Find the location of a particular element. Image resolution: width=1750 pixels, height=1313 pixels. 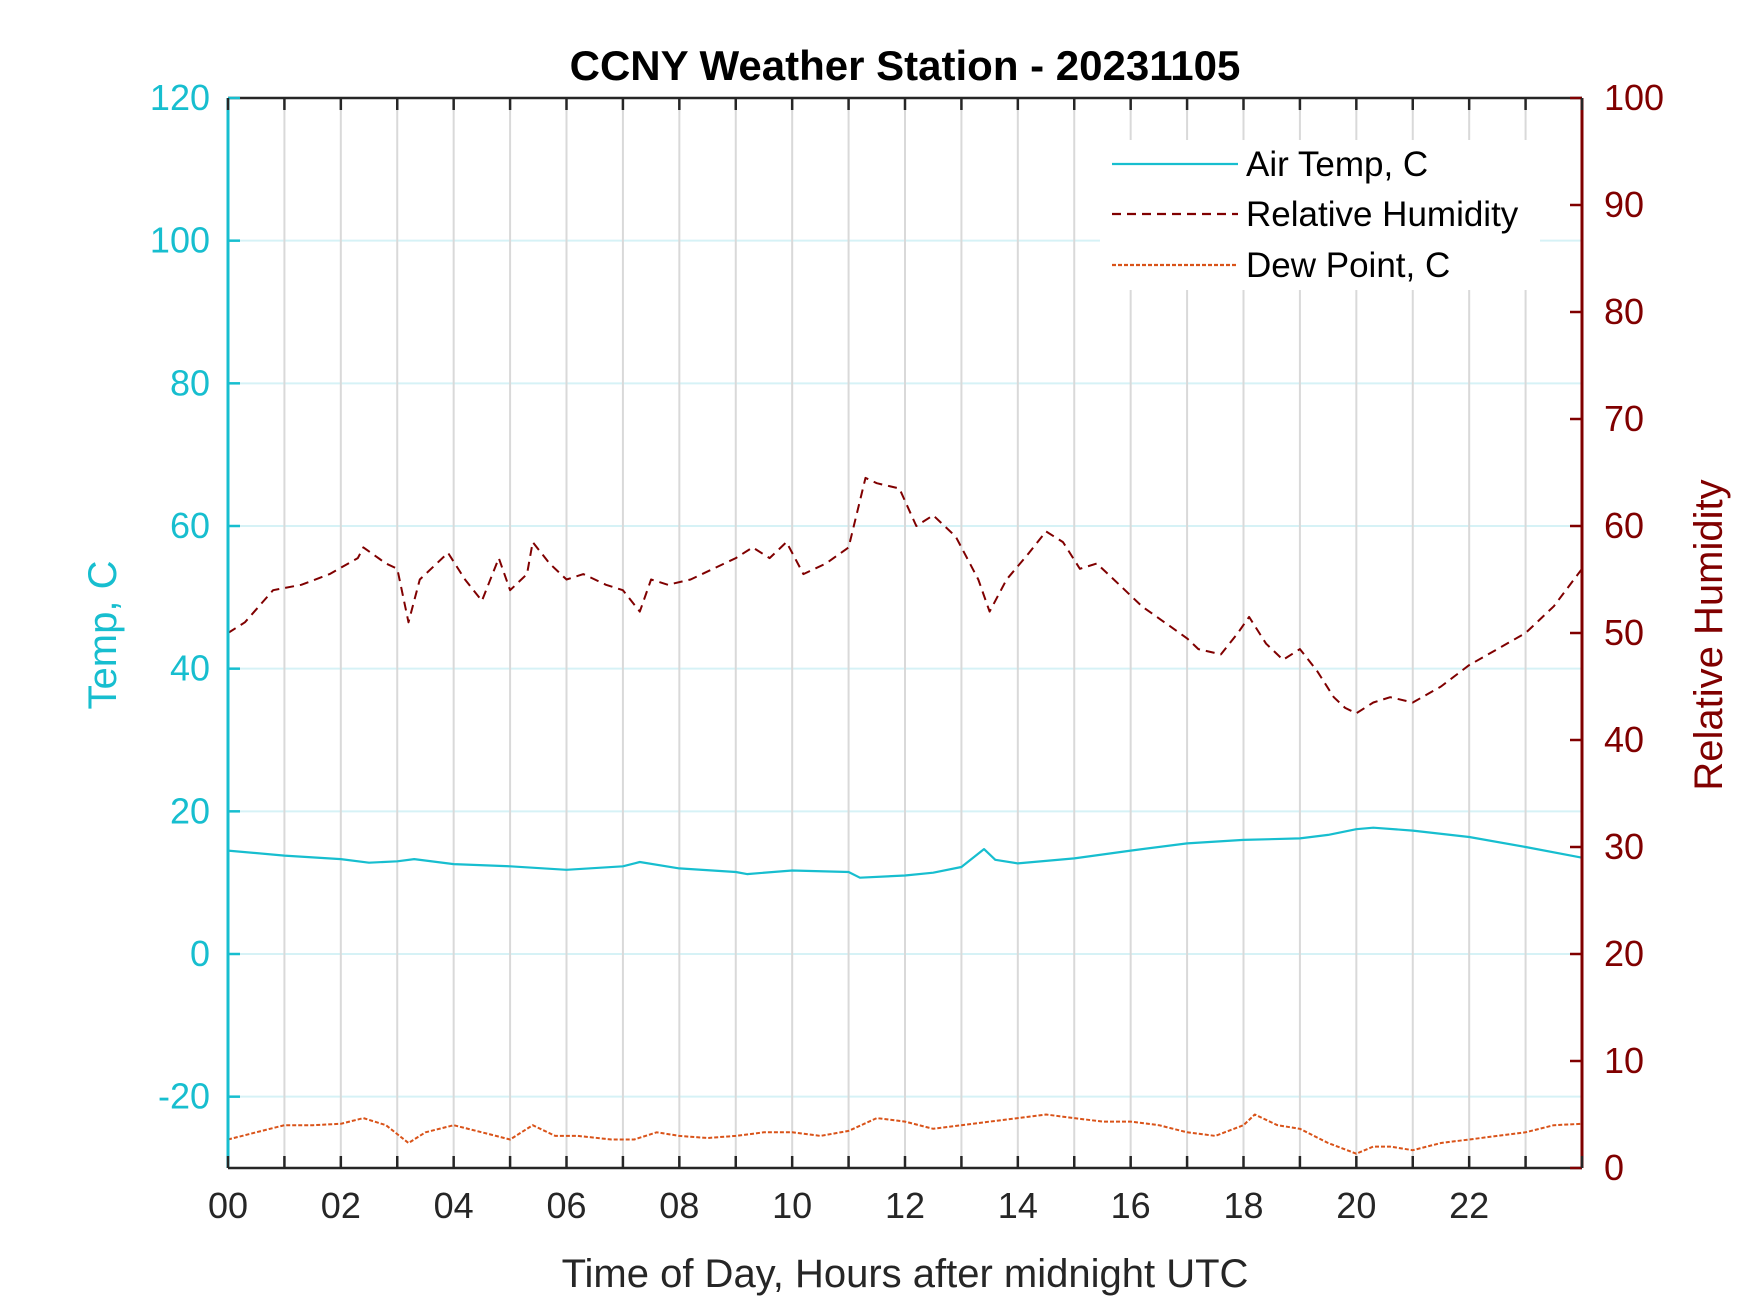

legend-label: Air Temp, C is located at coordinates (1337, 164).